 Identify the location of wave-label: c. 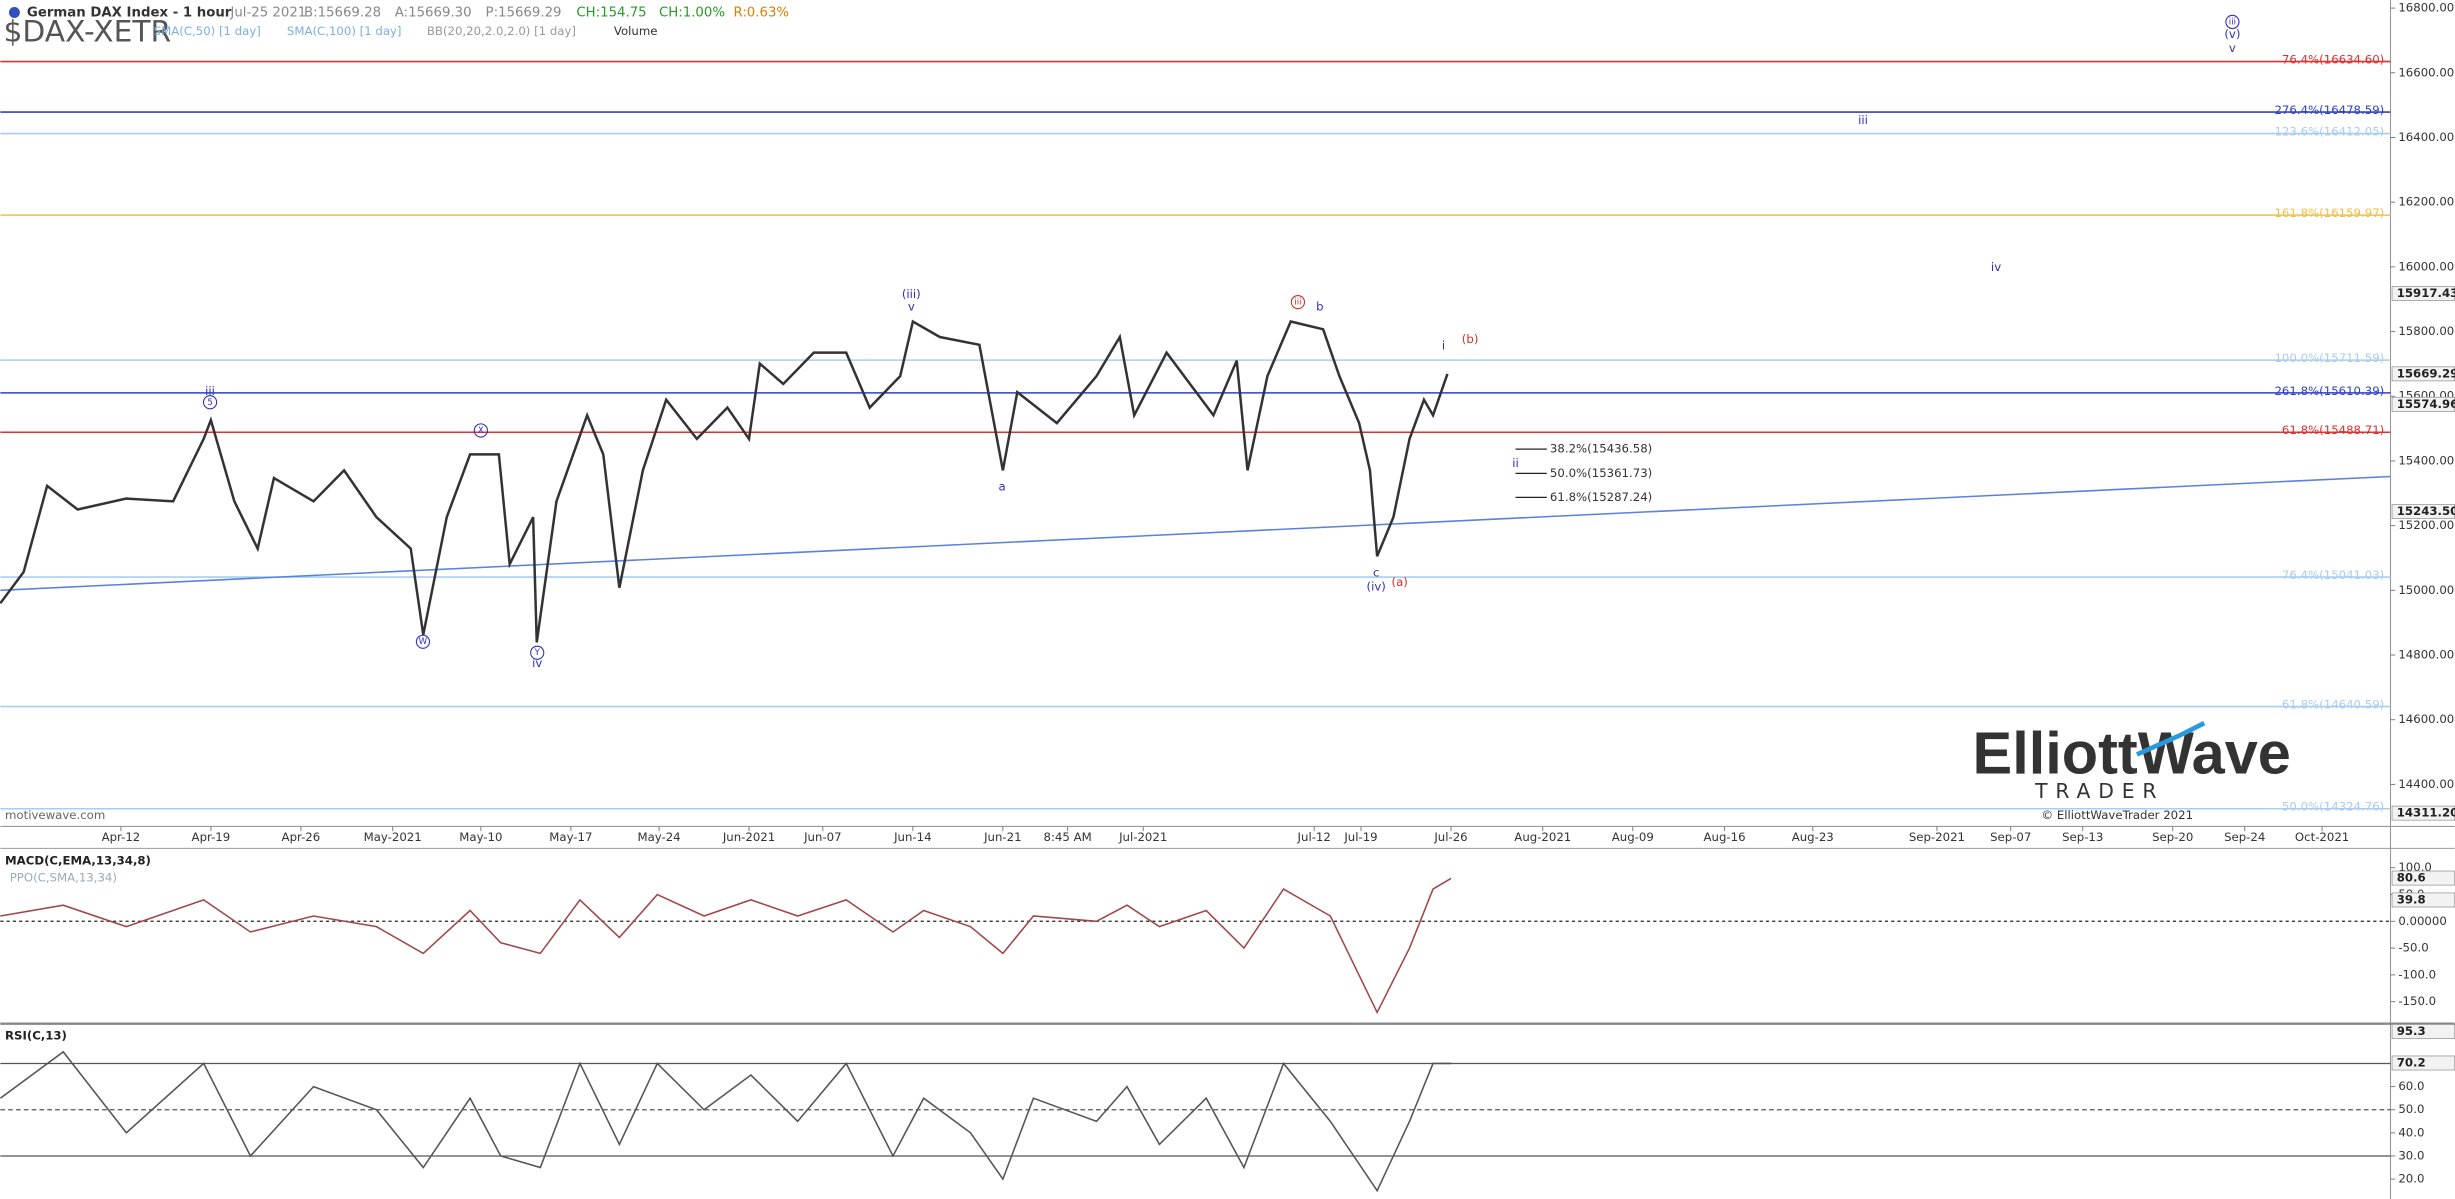
(1376, 572).